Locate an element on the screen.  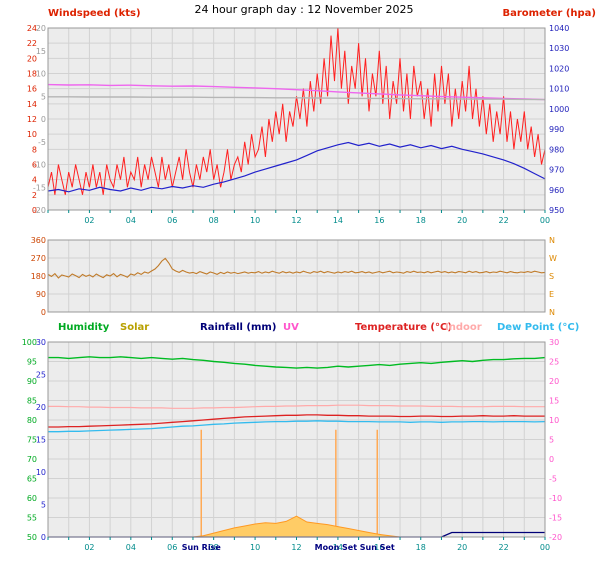
svg-text: W is located at coordinates (553, 258).